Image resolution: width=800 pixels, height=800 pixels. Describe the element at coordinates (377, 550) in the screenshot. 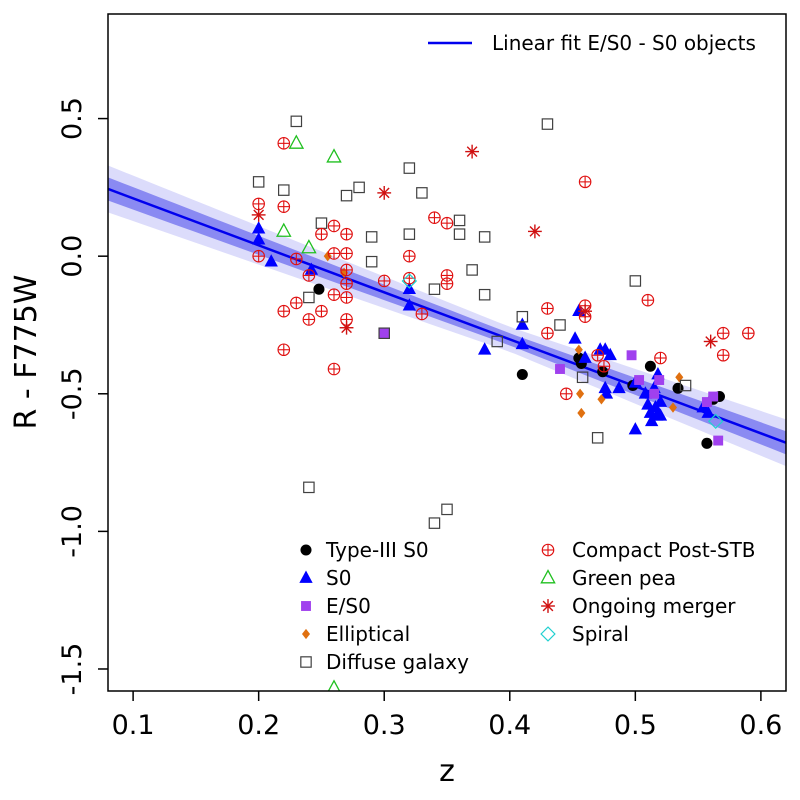

I see `legend-label-type-iii-s0: Type-III S0` at that location.